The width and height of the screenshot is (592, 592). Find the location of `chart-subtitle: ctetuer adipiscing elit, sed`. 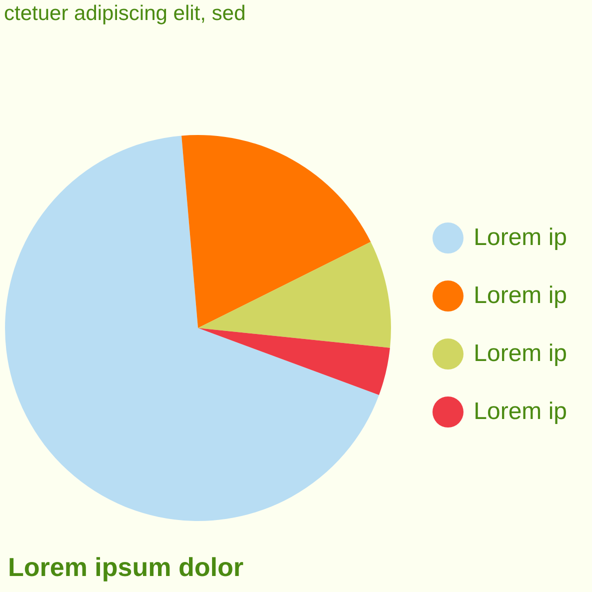

chart-subtitle: ctetuer adipiscing elit, sed is located at coordinates (125, 14).